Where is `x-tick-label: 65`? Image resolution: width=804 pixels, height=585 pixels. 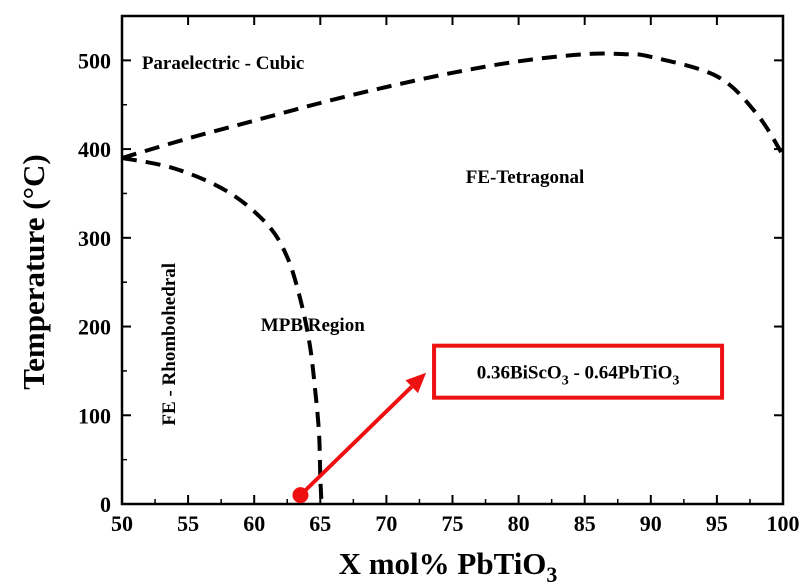 x-tick-label: 65 is located at coordinates (320, 523).